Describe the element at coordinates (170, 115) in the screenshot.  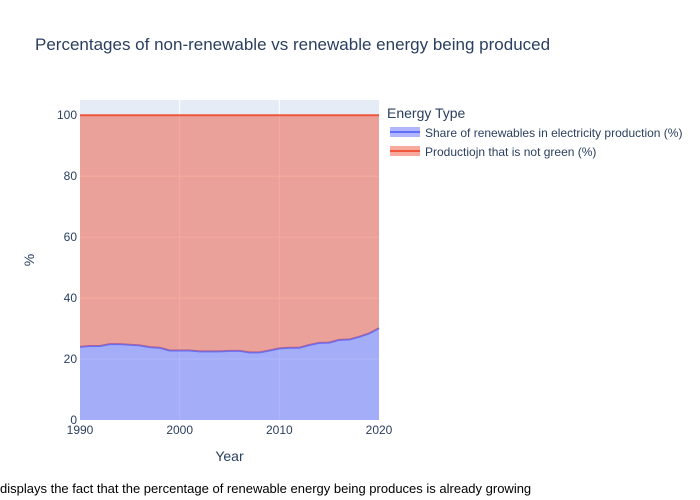
I see `data-point-not-green-1999` at that location.